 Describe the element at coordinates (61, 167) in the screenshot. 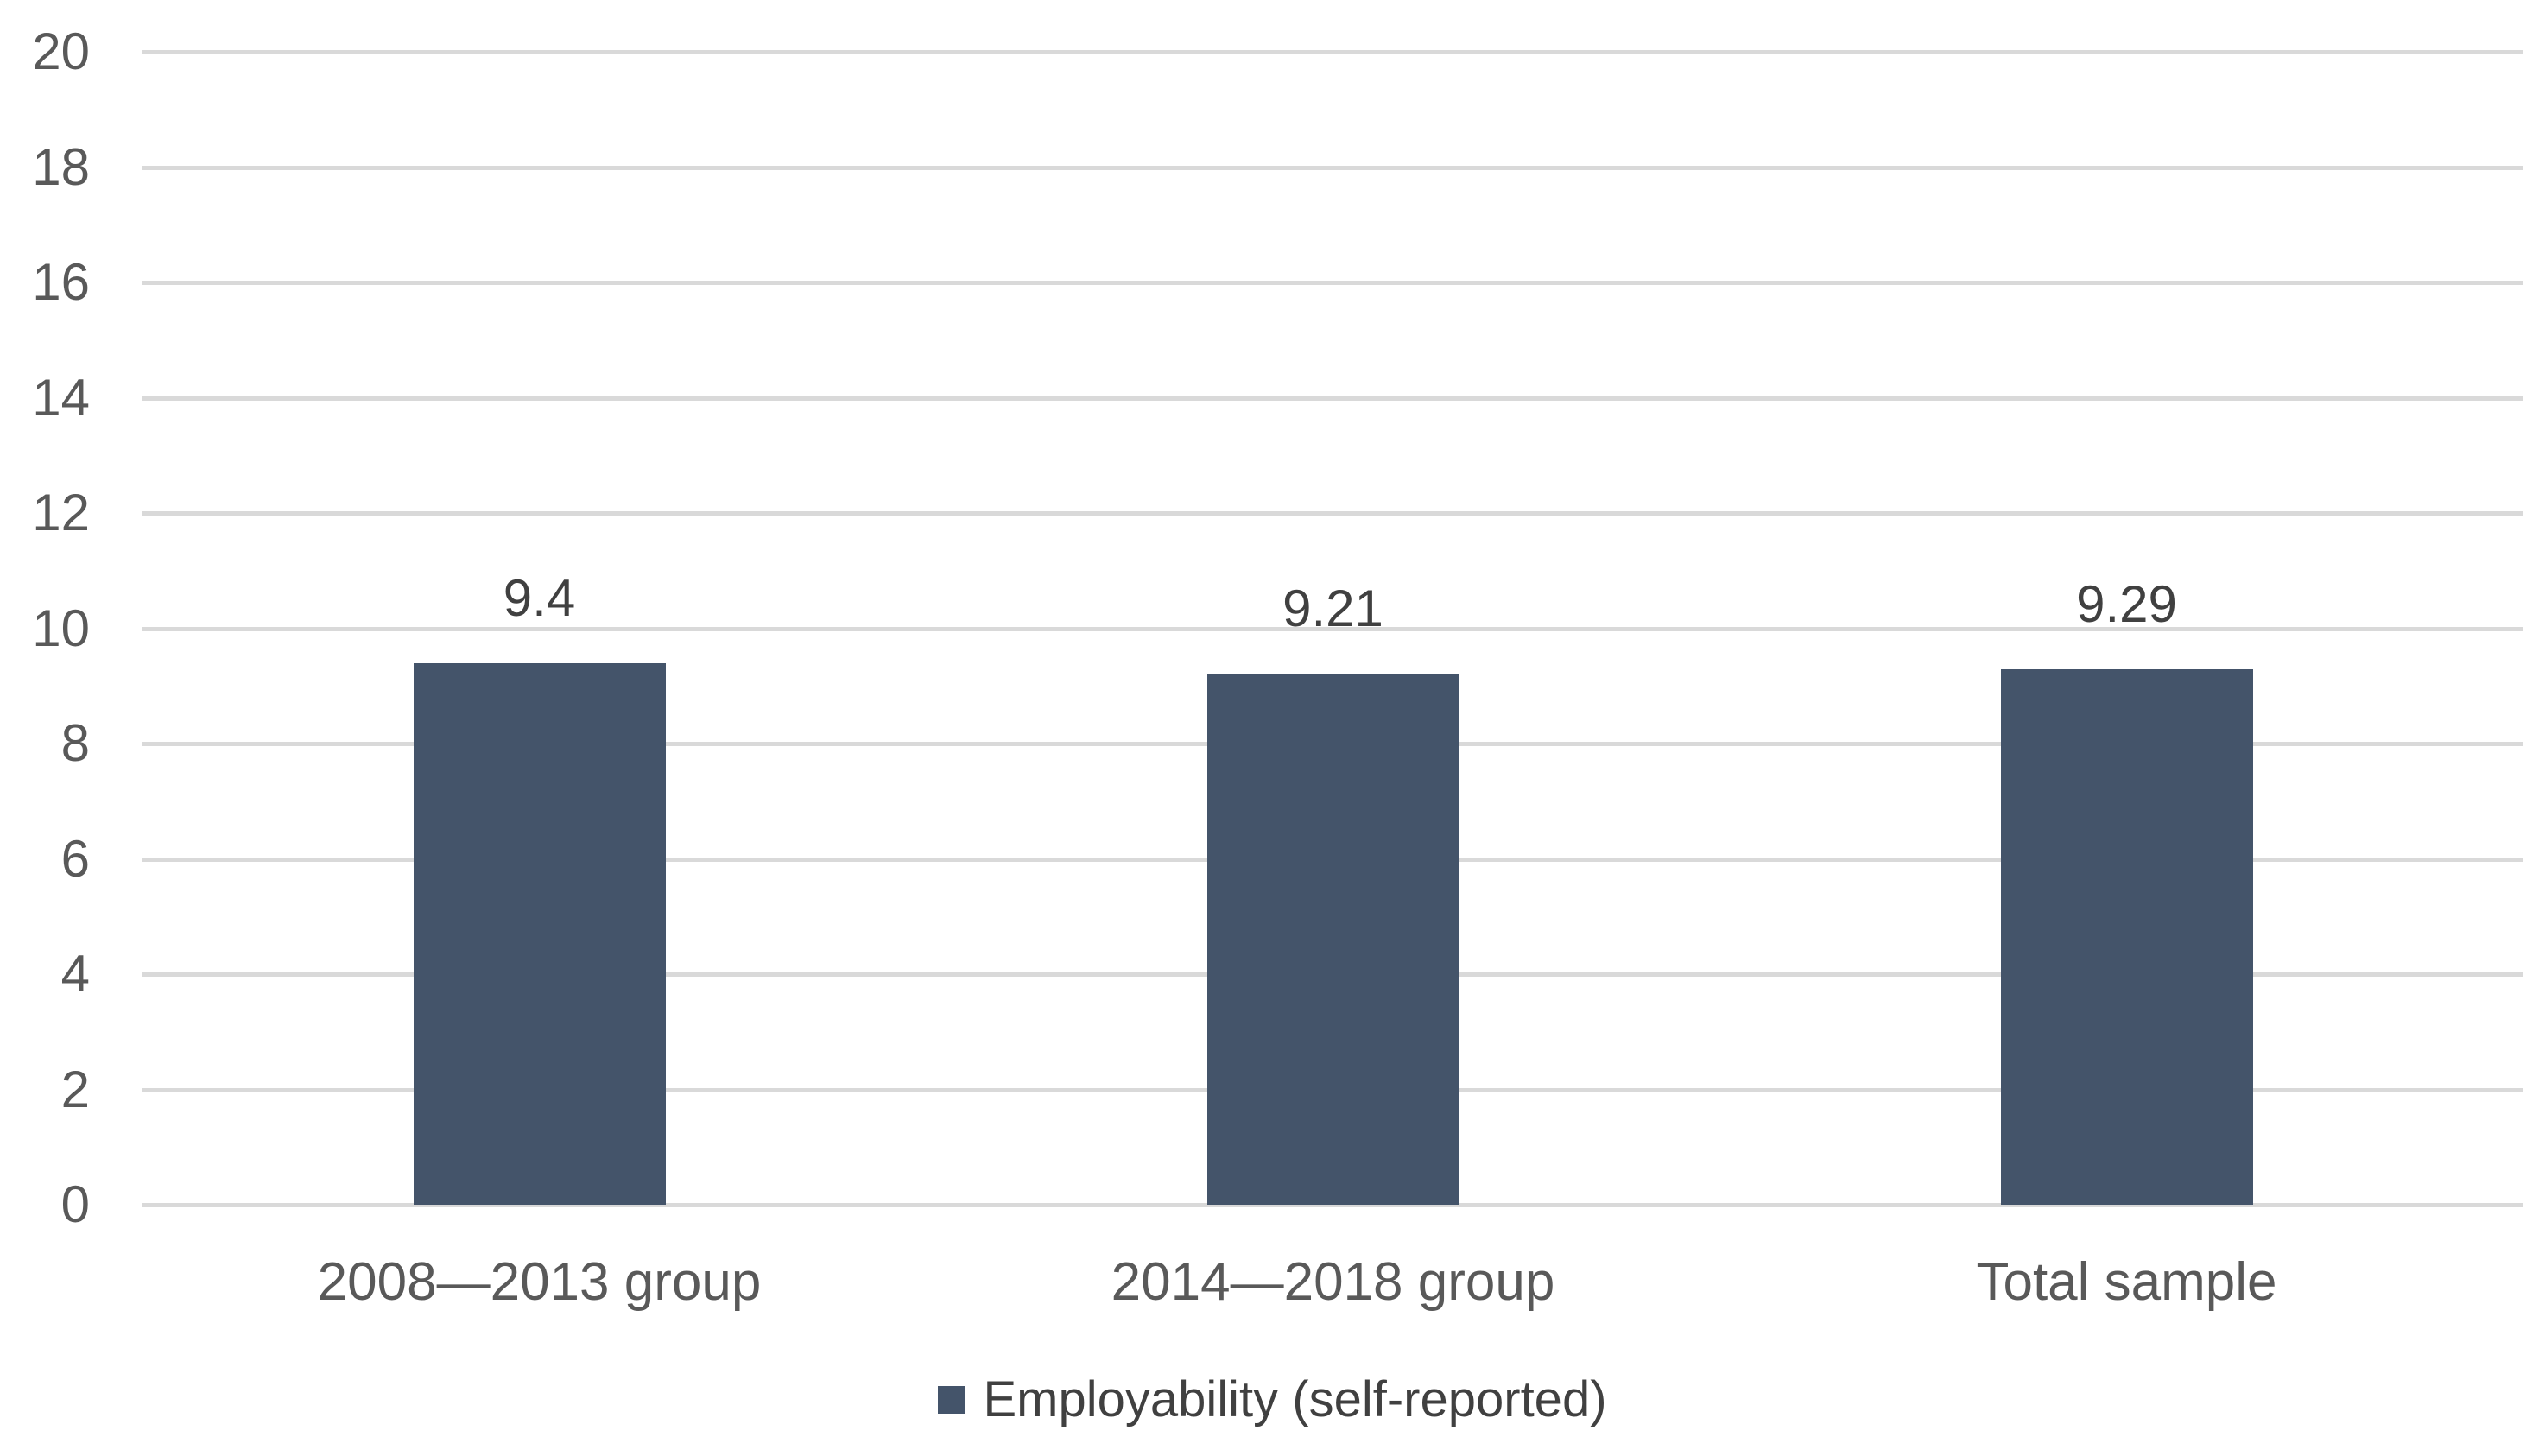

I see `y-tick-label: 18` at that location.